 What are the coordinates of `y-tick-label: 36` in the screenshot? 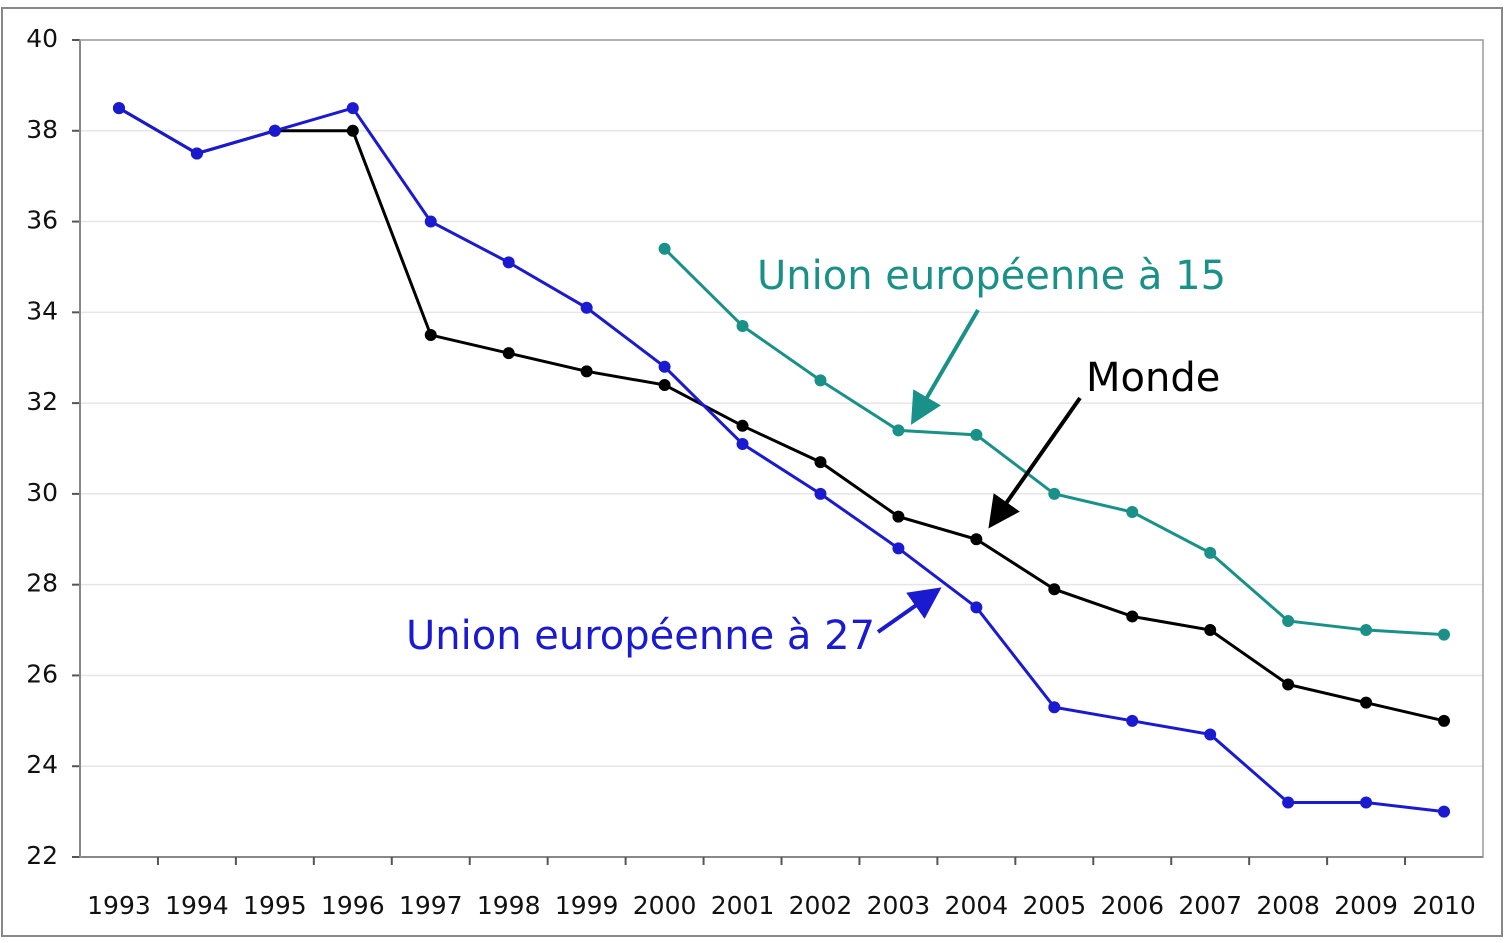 It's located at (42, 220).